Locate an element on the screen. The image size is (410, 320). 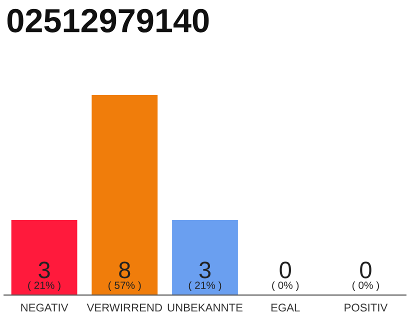
x-tick-label: UNBEKANNTE is located at coordinates (205, 308).